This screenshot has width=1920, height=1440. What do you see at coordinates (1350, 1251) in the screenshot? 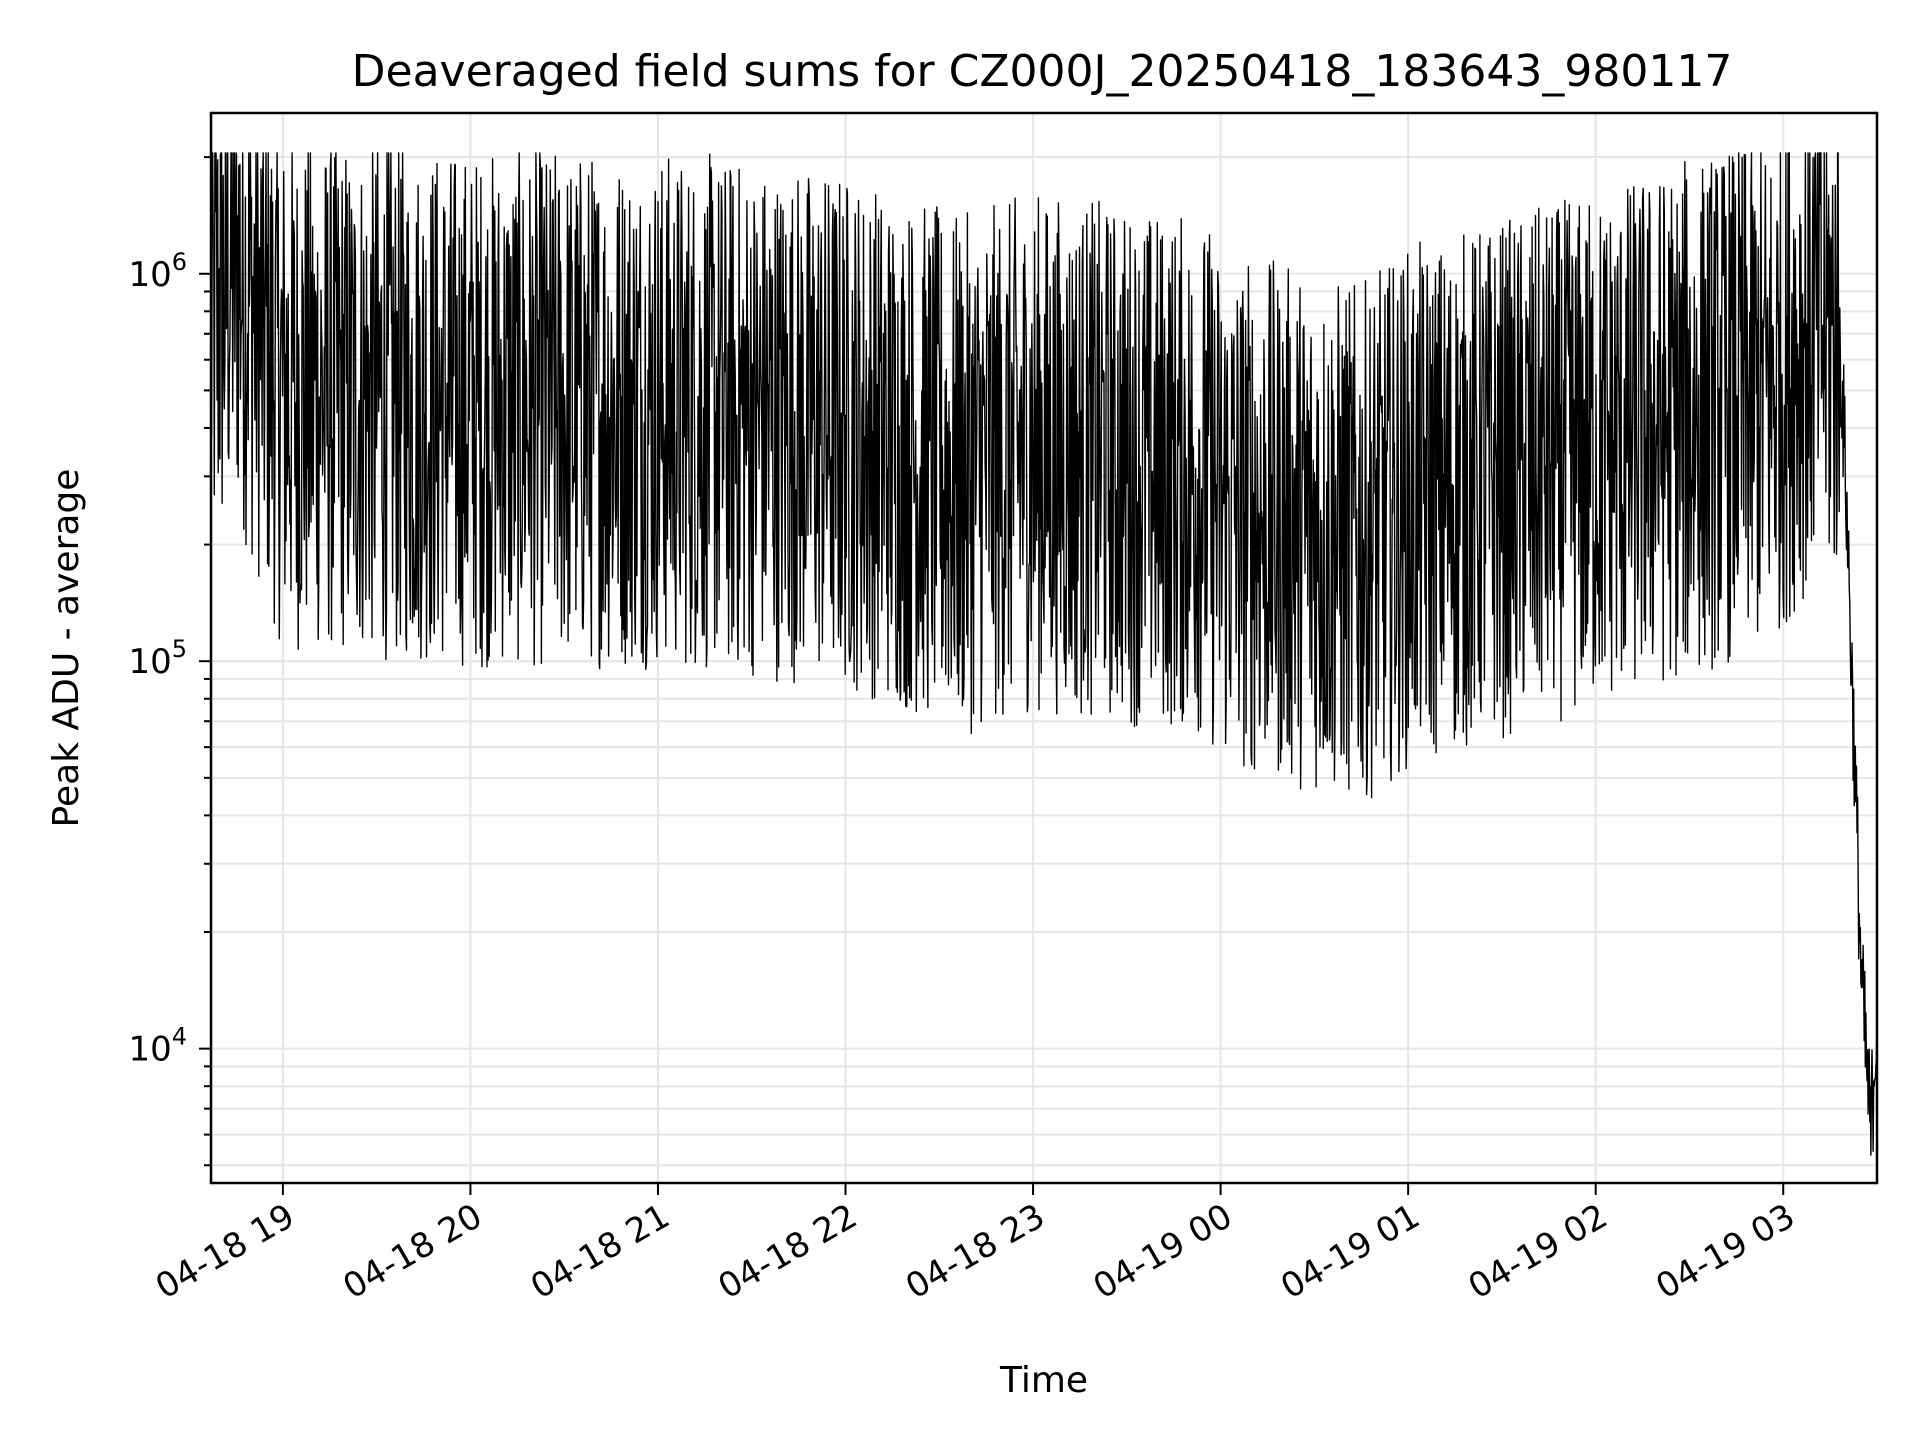
I see `x-tick-label: 04-19 01` at bounding box center [1350, 1251].